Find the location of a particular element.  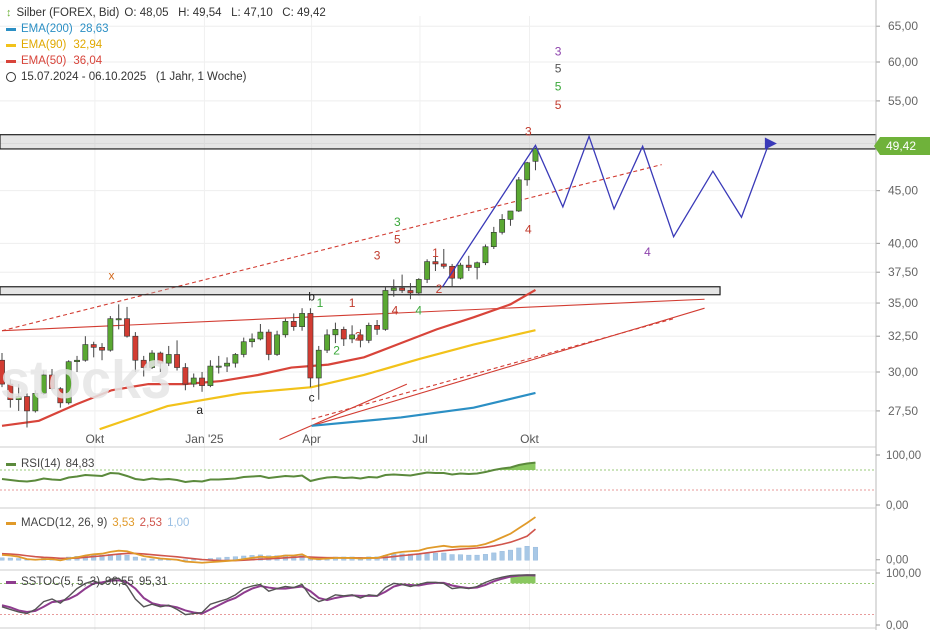

rsi-legend: RSI(14) 84,83 is located at coordinates (50, 464).